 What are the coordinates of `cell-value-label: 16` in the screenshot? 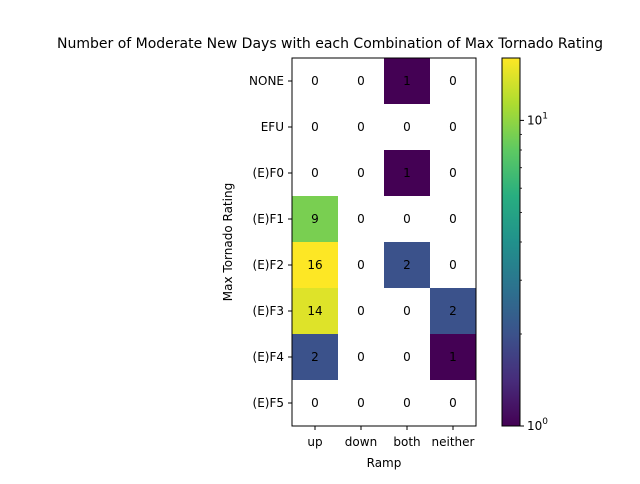 It's located at (314, 265).